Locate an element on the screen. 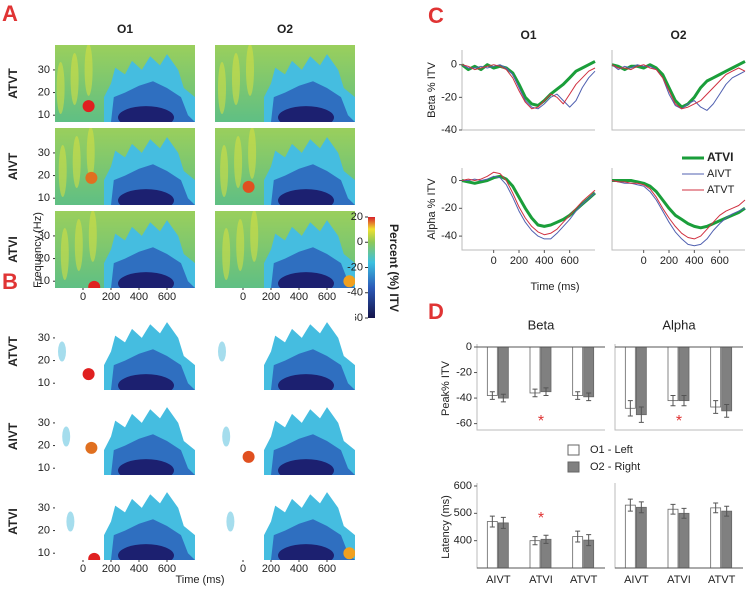 This screenshot has height=591, width=749. y-tick-label: -60 is located at coordinates (464, 424).